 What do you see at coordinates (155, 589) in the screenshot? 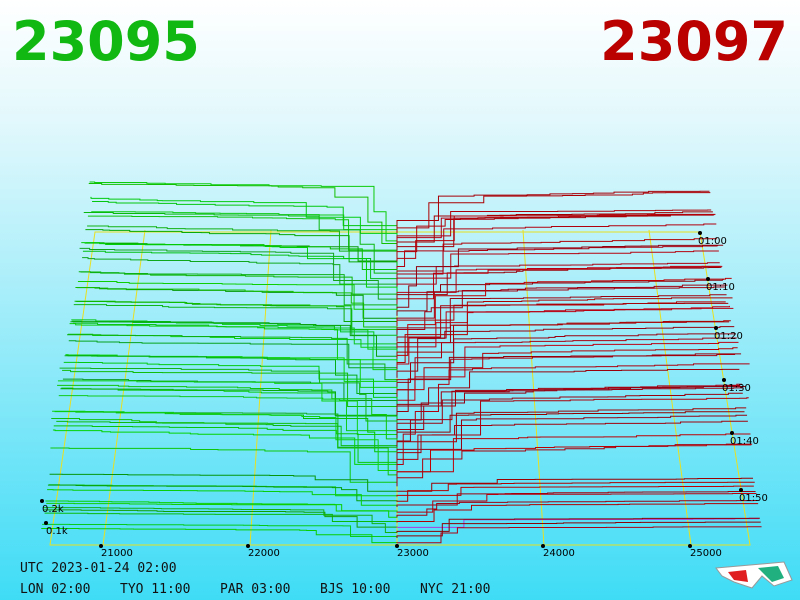
I see `clock: TYO 11:00` at bounding box center [155, 589].